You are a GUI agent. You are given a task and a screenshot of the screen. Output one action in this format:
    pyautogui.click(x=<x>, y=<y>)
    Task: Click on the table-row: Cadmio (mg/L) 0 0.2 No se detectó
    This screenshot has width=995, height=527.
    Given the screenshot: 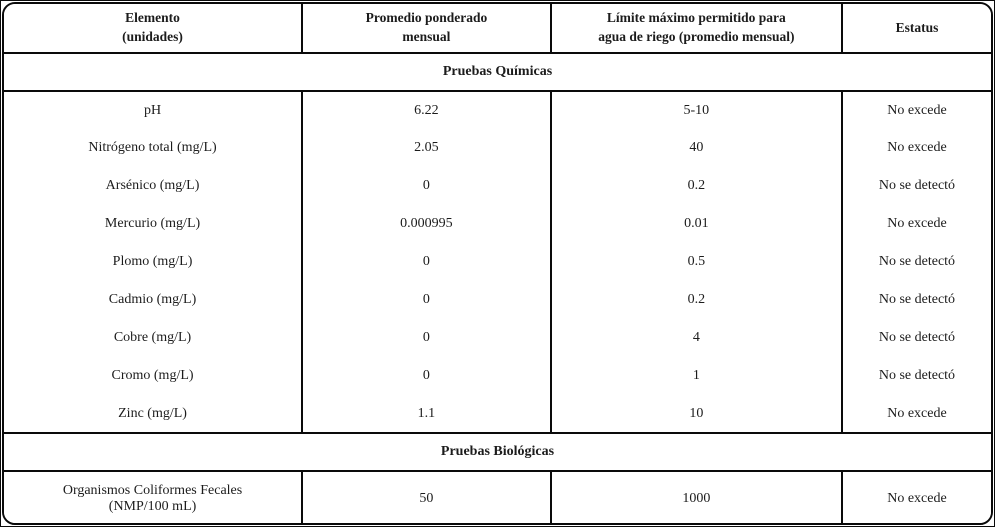 What is the action you would take?
    pyautogui.click(x=497, y=300)
    